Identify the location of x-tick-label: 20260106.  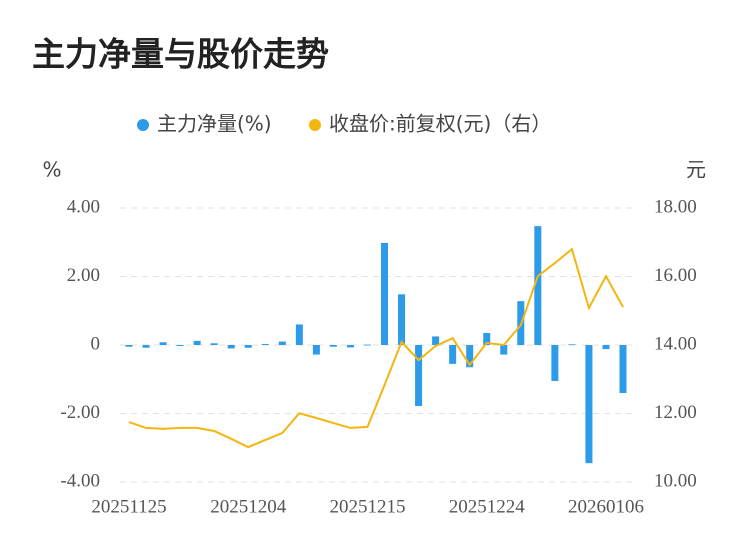
(606, 506).